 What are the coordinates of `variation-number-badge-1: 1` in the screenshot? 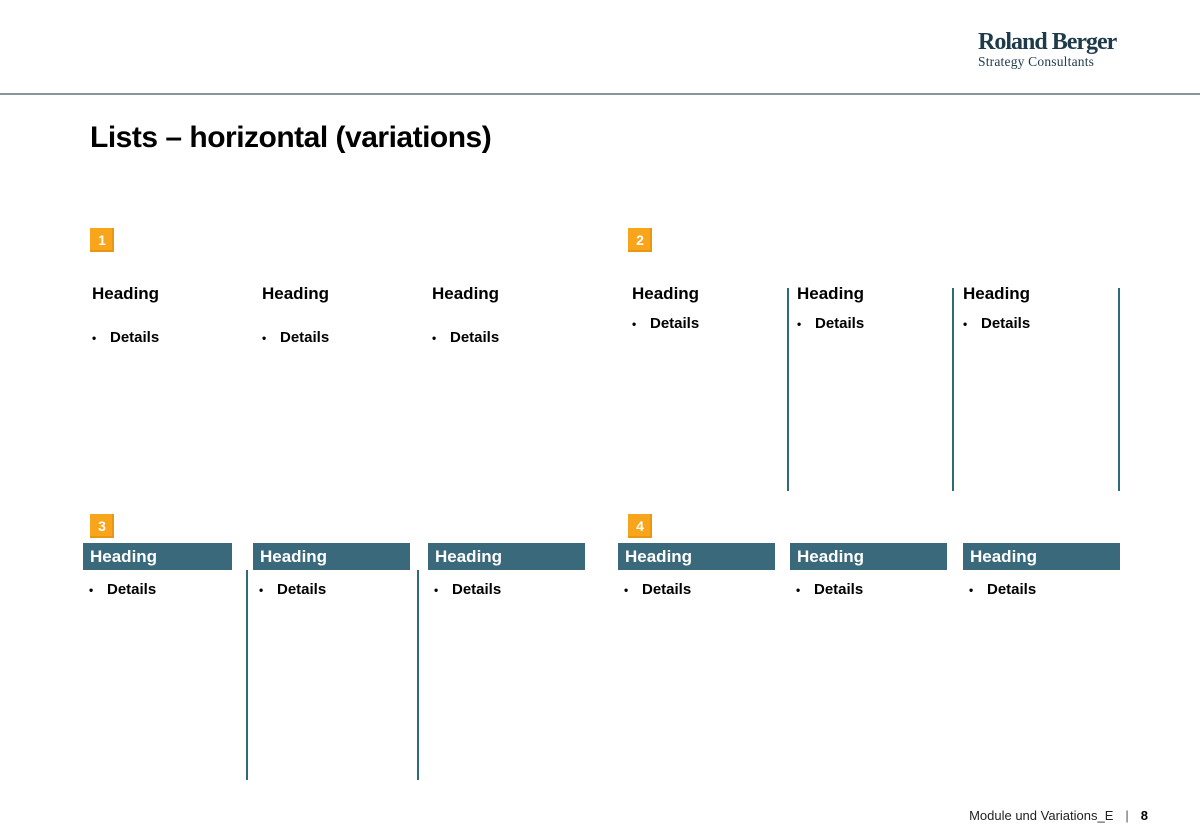 It's located at (102, 240).